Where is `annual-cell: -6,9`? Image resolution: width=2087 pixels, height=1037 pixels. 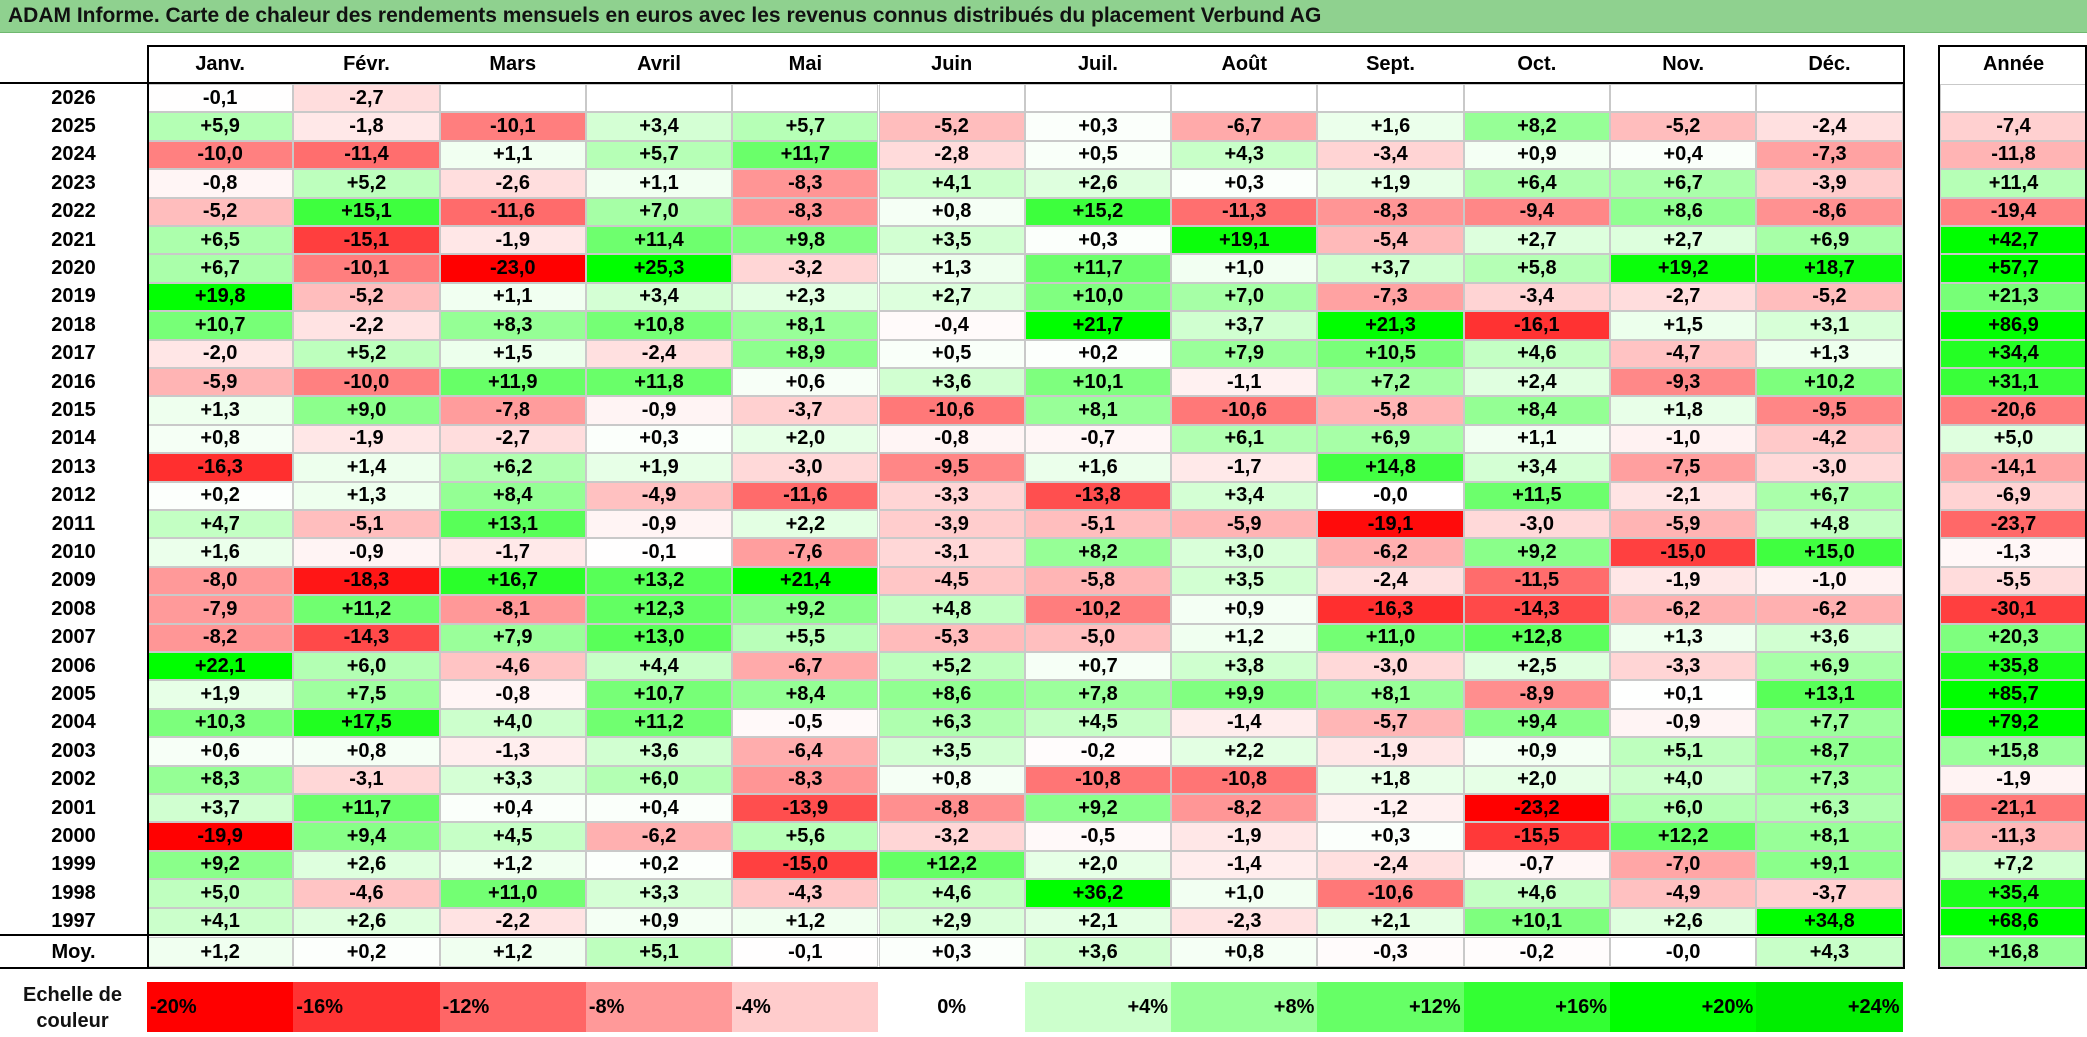
annual-cell: -6,9 is located at coordinates (2013, 495).